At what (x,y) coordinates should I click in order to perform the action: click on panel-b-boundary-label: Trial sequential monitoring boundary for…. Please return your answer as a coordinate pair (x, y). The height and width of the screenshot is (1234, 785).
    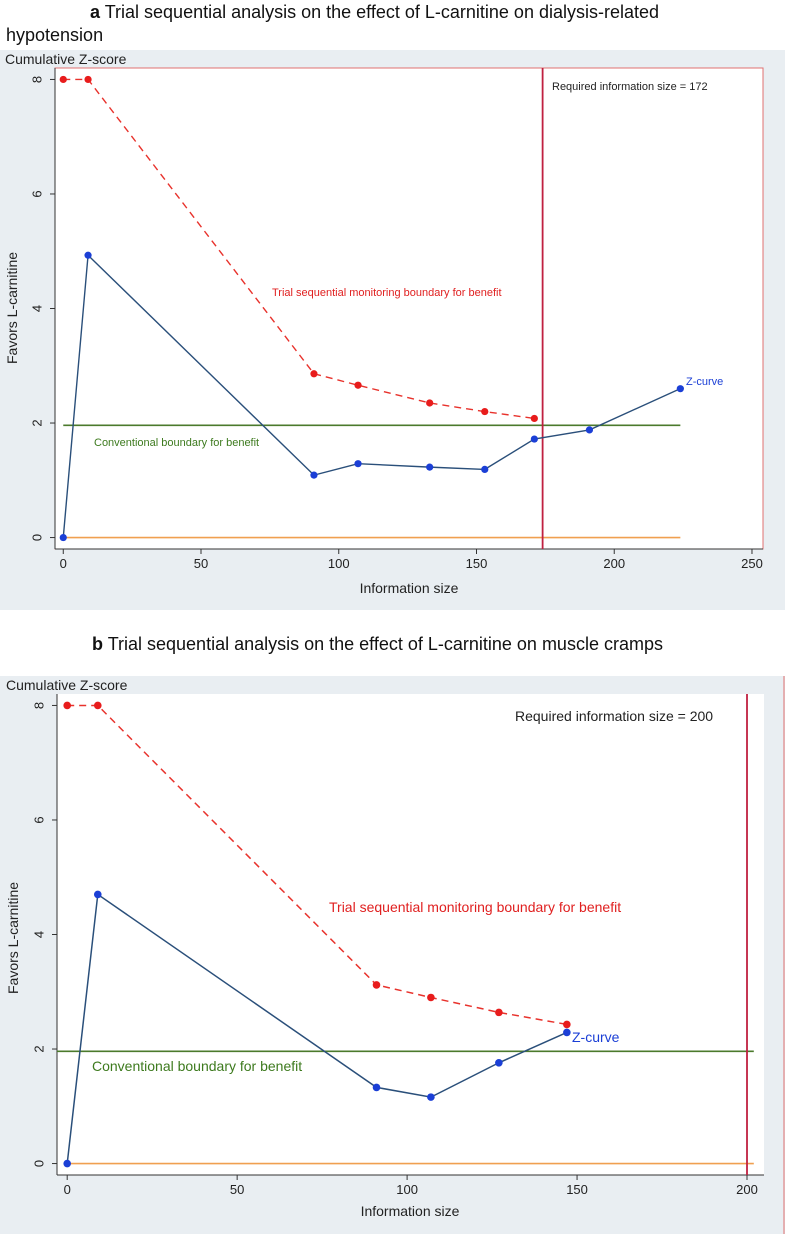
    Looking at the image, I should click on (475, 907).